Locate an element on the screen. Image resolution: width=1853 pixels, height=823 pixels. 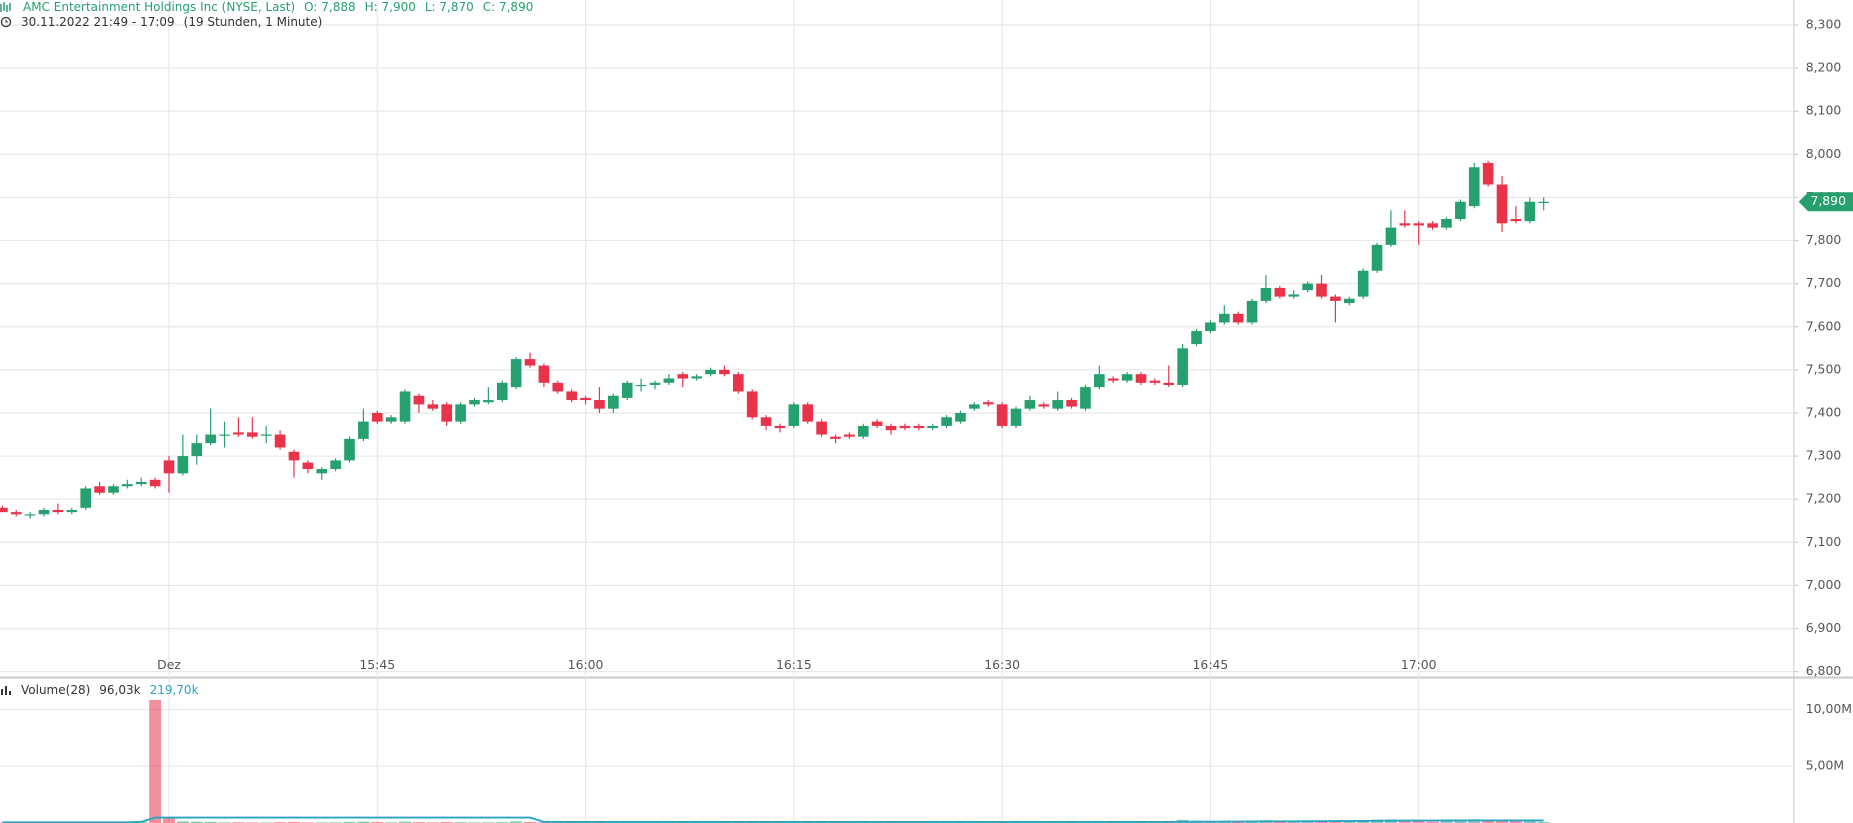
y-tick-label: 8,300 is located at coordinates (1824, 24).